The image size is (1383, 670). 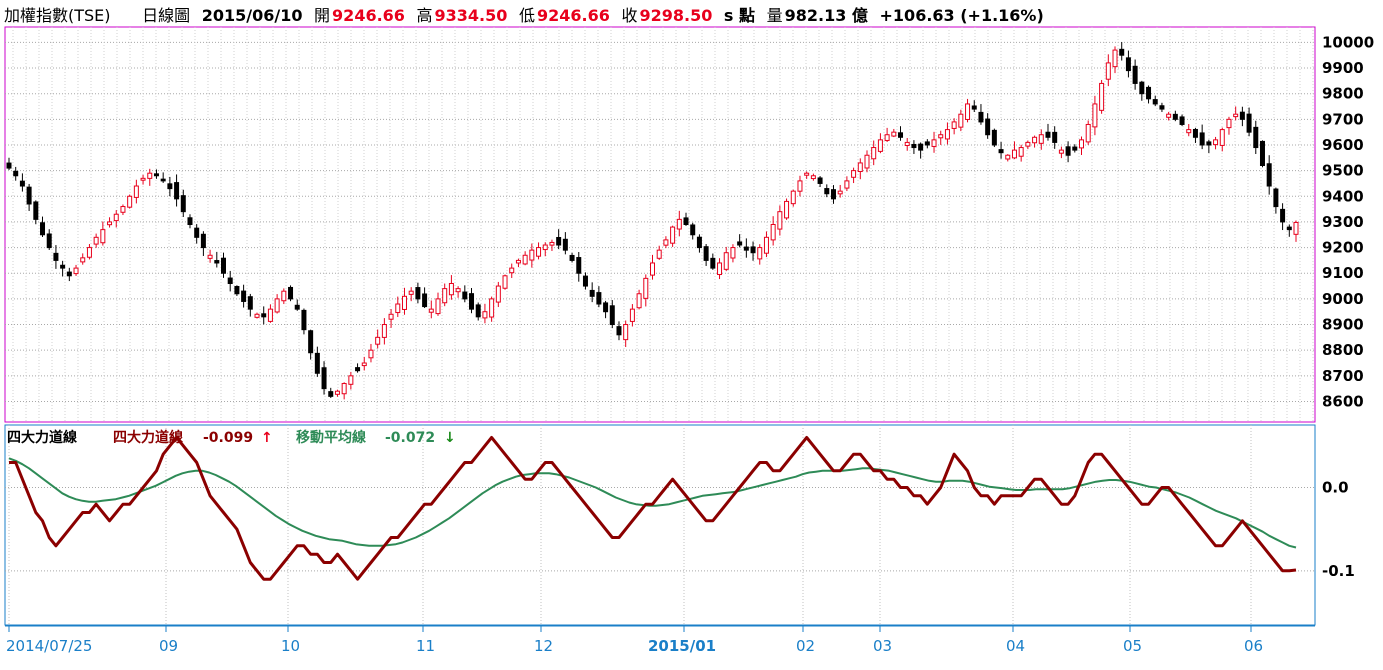 What do you see at coordinates (1338, 571) in the screenshot?
I see `indicator-tick-label: -0.1` at bounding box center [1338, 571].